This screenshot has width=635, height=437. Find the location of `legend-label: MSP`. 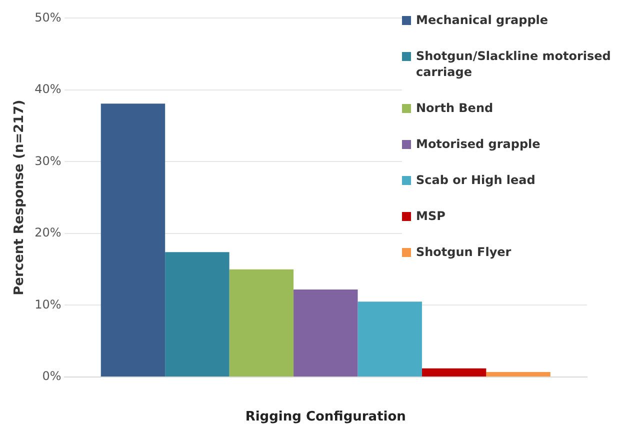

legend-label: MSP is located at coordinates (431, 216).